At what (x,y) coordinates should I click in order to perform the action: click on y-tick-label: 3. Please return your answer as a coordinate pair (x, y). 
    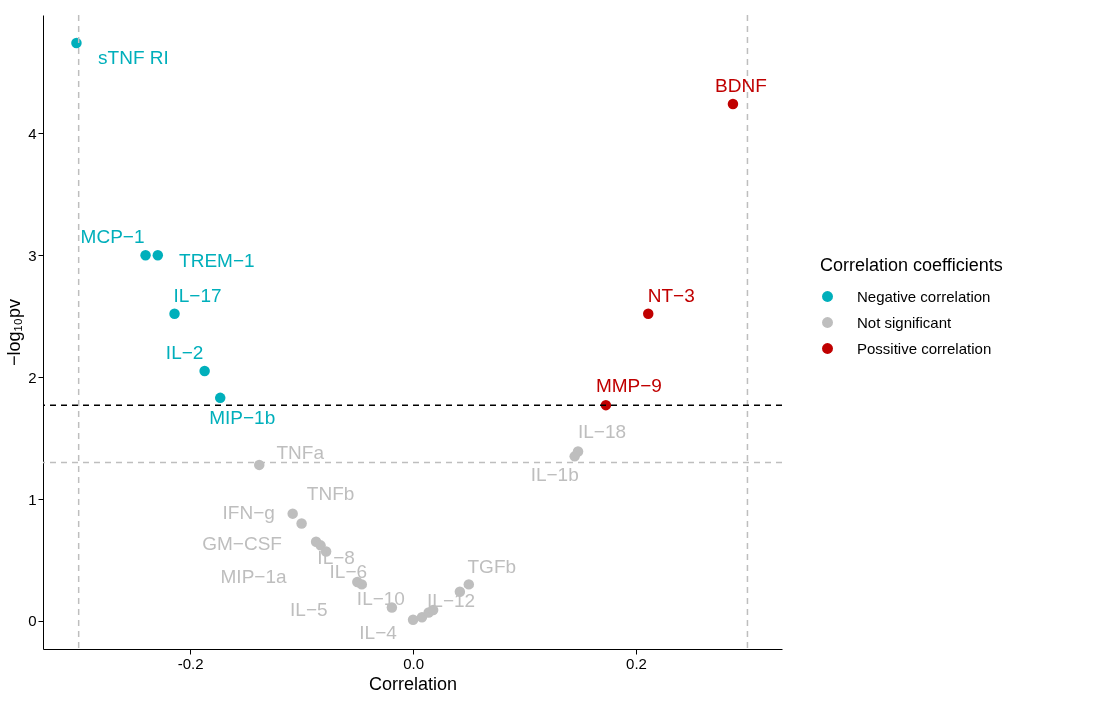
    Looking at the image, I should click on (32, 255).